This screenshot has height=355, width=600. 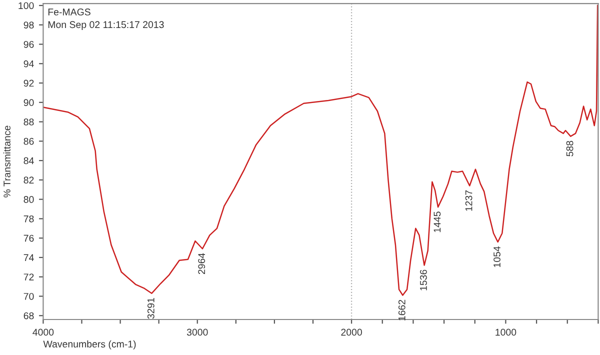 I want to click on y-tick-label: 92, so click(x=29, y=83).